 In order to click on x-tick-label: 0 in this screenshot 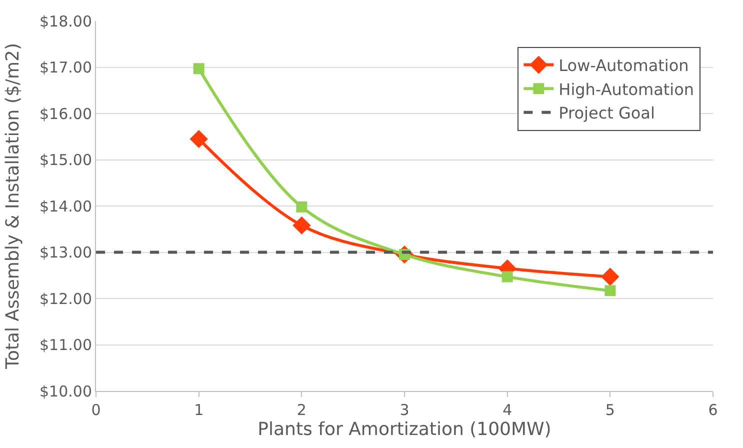, I will do `click(96, 410)`.